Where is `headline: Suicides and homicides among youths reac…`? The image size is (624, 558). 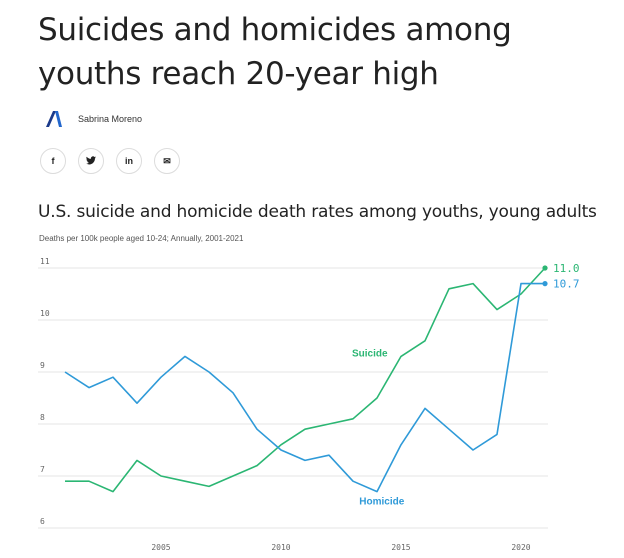
headline: Suicides and homicides among youths reac… is located at coordinates (275, 52).